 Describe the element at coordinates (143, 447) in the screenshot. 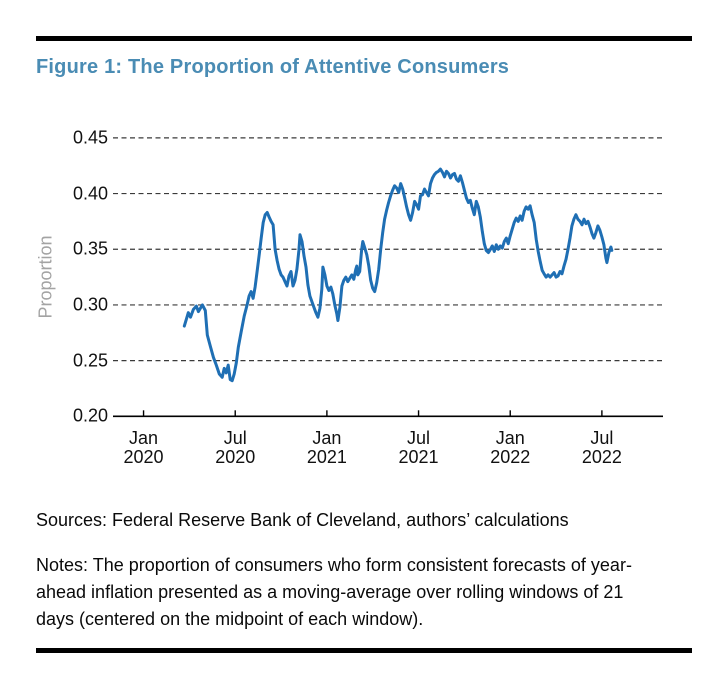

I see `x-tick-label: Jan 2020` at that location.